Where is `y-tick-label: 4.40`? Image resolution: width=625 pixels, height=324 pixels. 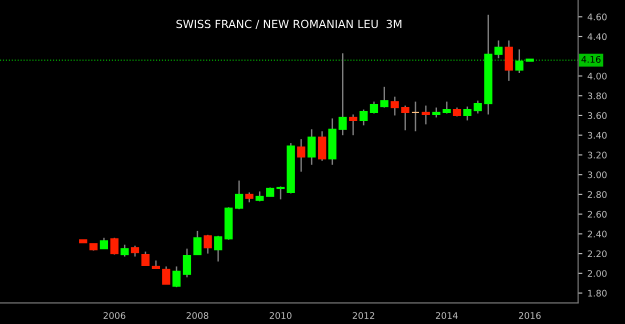 y-tick-label: 4.40 is located at coordinates (597, 36).